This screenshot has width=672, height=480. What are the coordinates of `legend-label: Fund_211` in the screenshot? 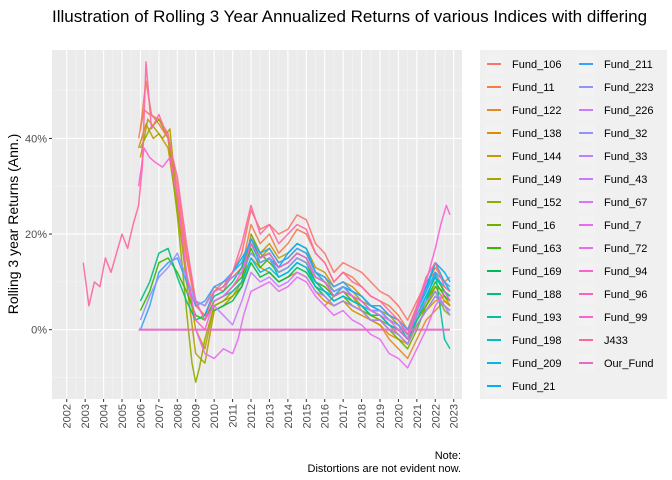 It's located at (628, 65).